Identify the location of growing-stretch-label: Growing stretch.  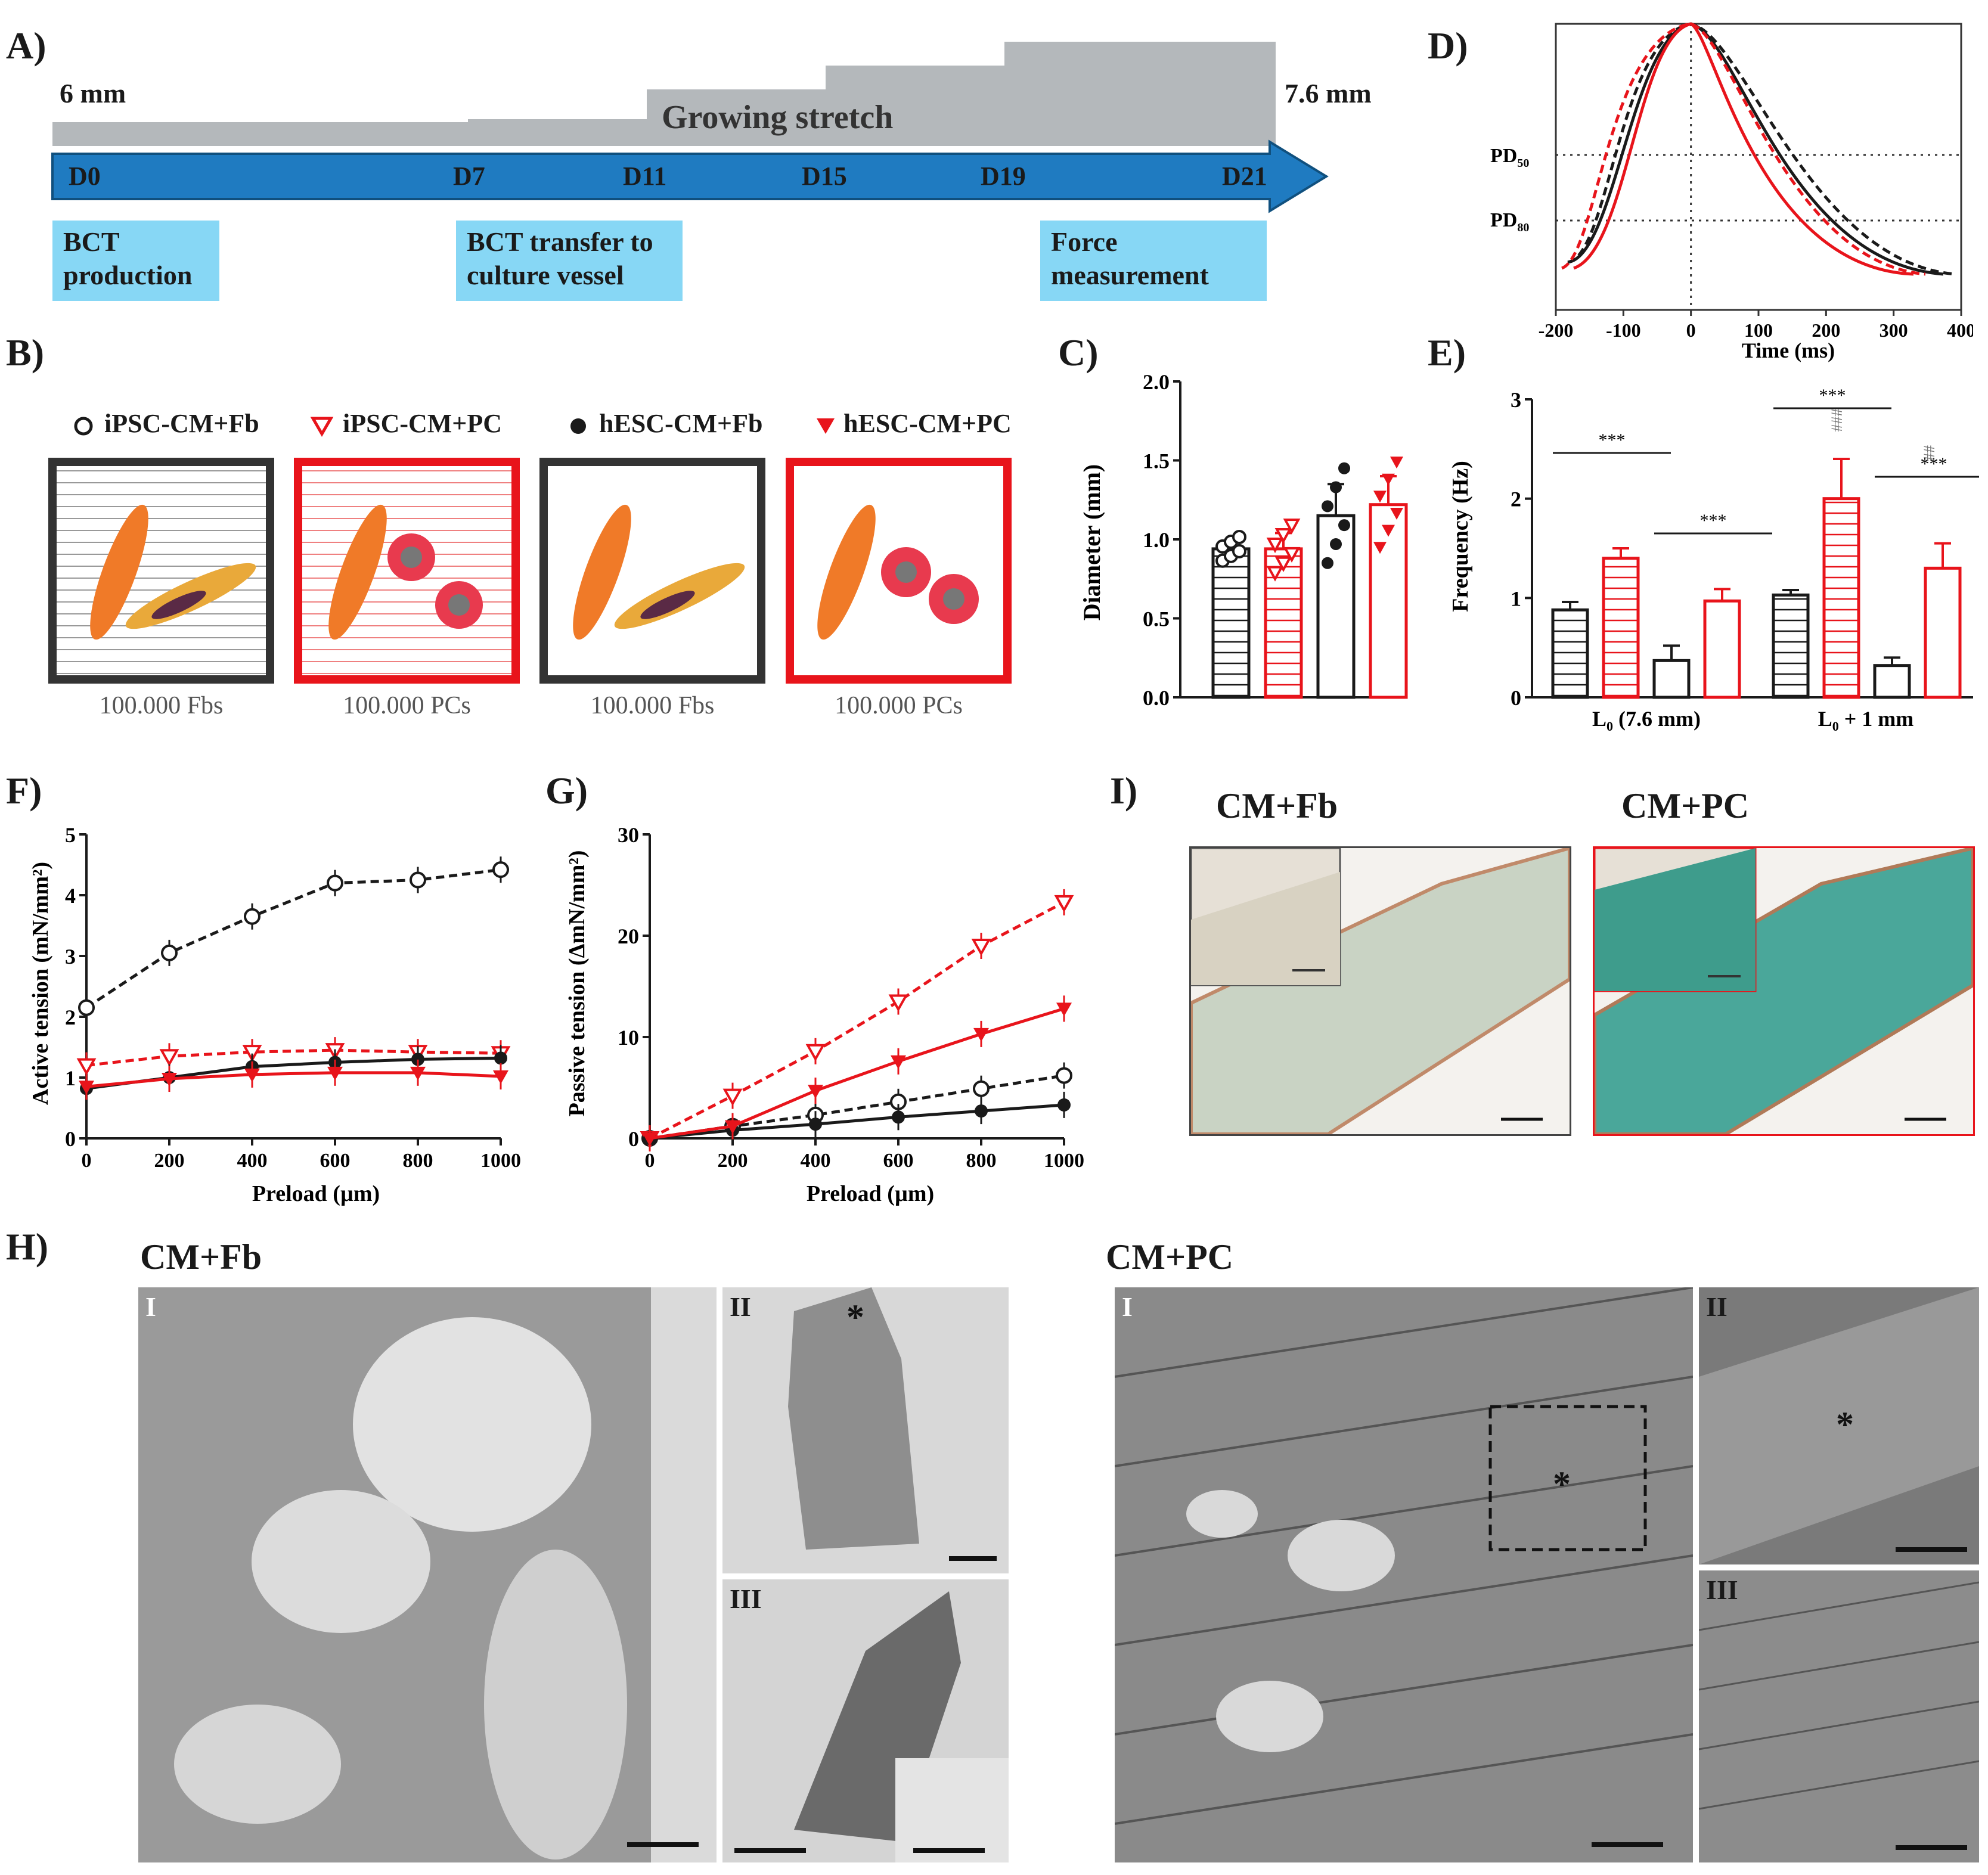
(778, 117).